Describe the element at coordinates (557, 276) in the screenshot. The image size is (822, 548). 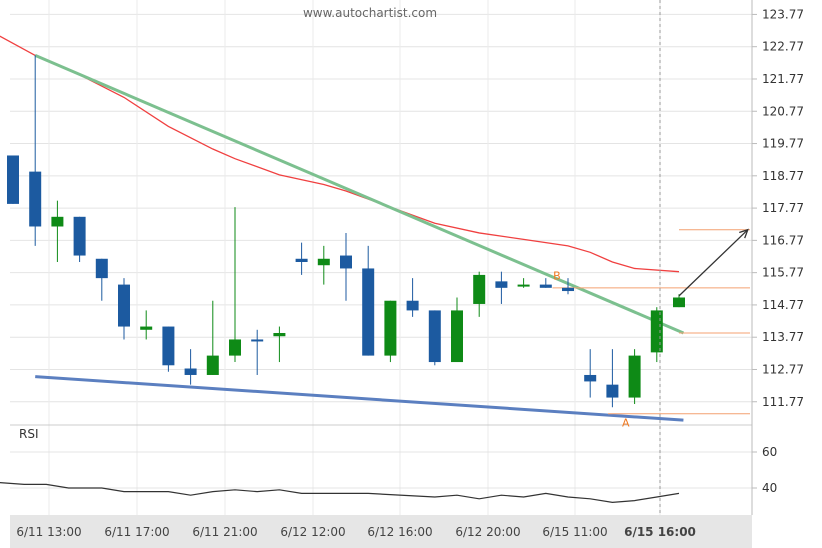
I see `point-label-B: B` at that location.